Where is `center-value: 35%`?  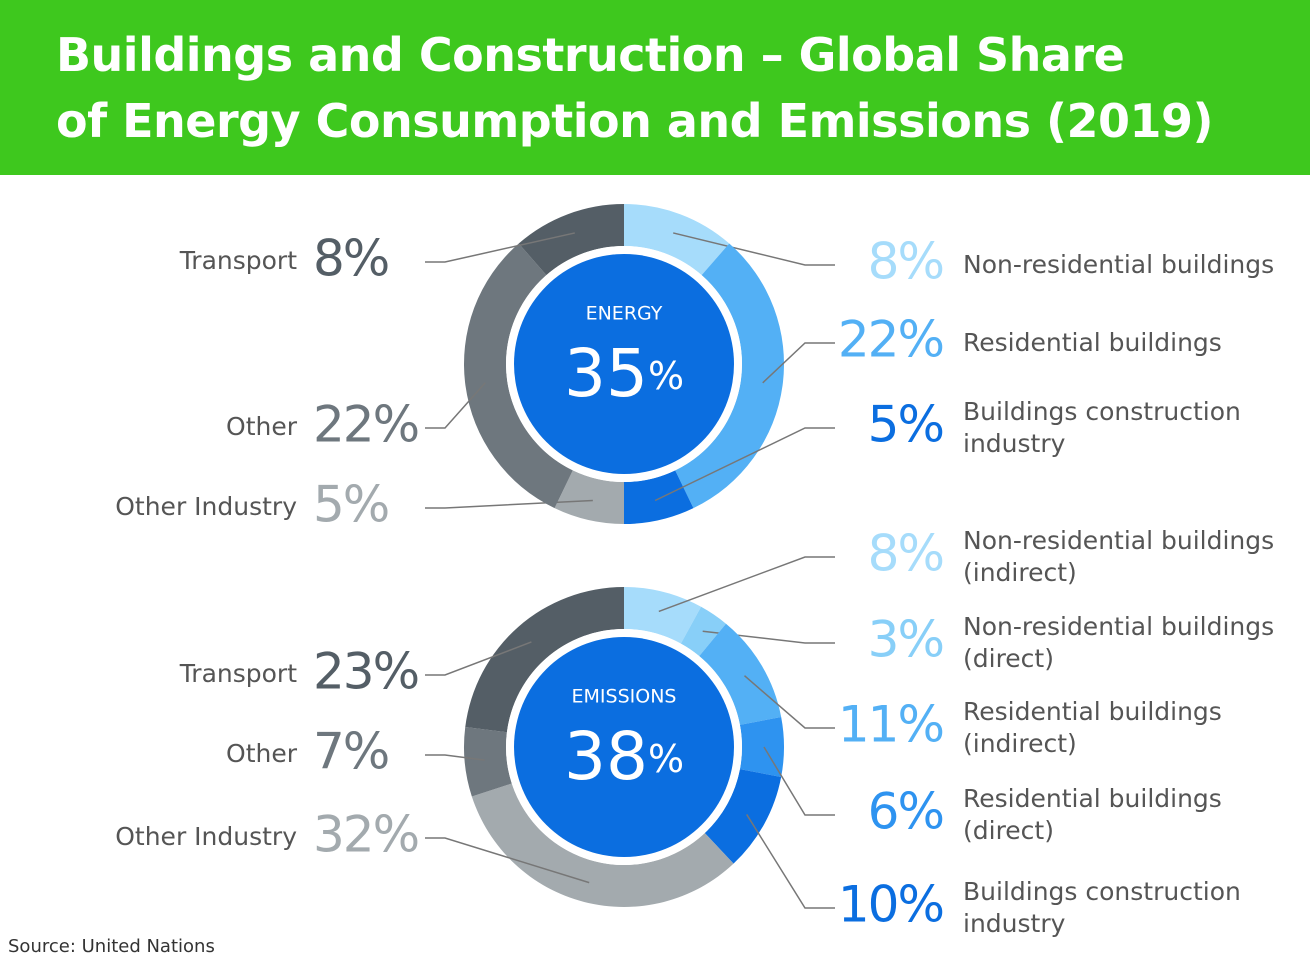
center-value: 35% is located at coordinates (624, 373).